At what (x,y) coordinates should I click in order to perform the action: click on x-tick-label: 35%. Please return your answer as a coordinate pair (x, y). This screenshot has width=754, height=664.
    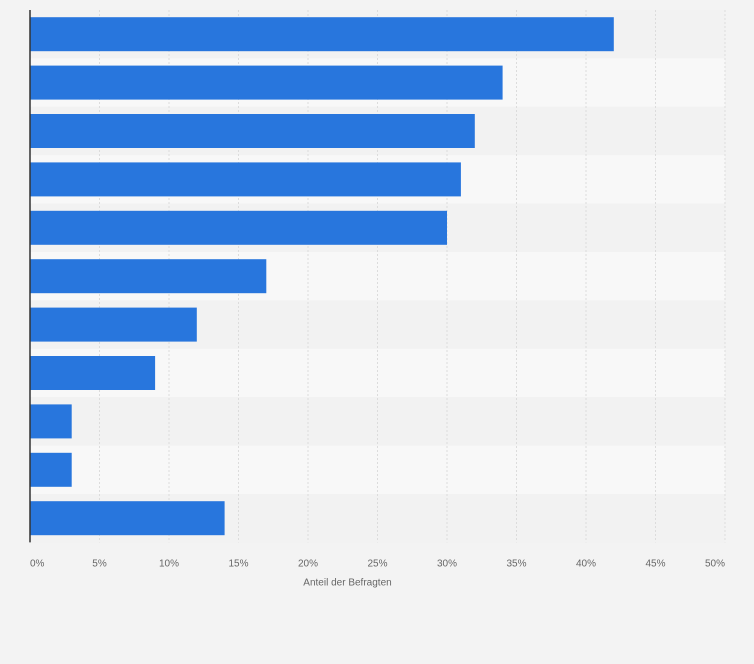
    Looking at the image, I should click on (516, 563).